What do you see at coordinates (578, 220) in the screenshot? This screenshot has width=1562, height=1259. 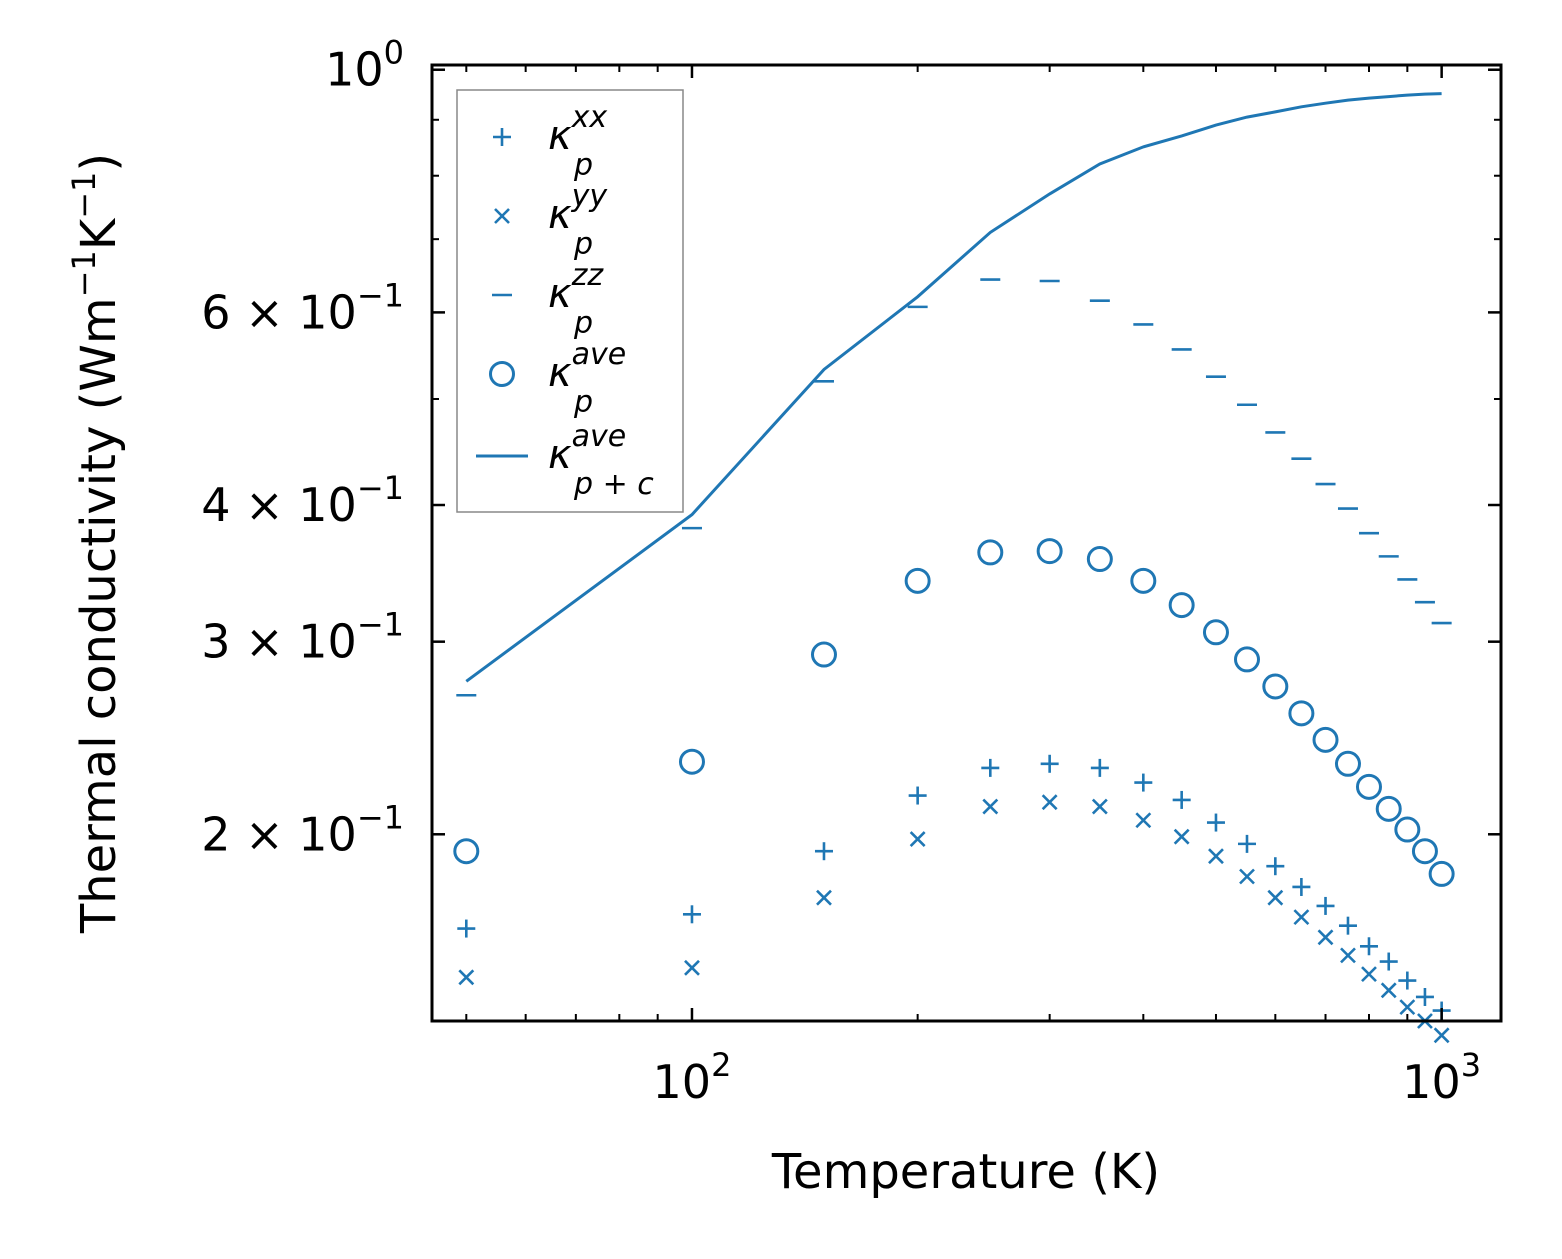 I see `legend-label-kyy: κyy p` at bounding box center [578, 220].